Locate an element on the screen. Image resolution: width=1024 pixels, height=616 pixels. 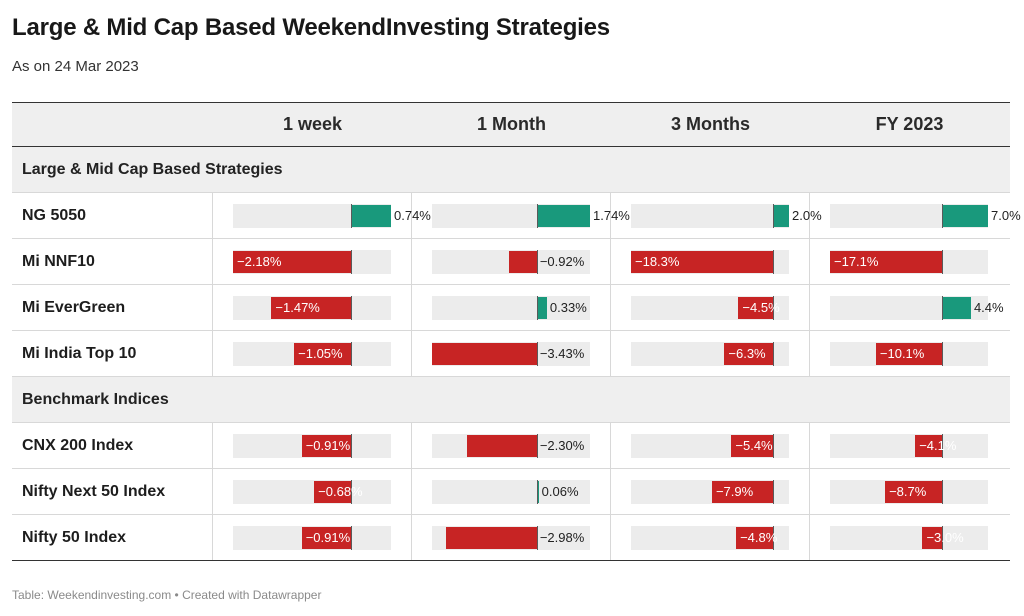
value-cell: −2.98% is located at coordinates (511, 537).